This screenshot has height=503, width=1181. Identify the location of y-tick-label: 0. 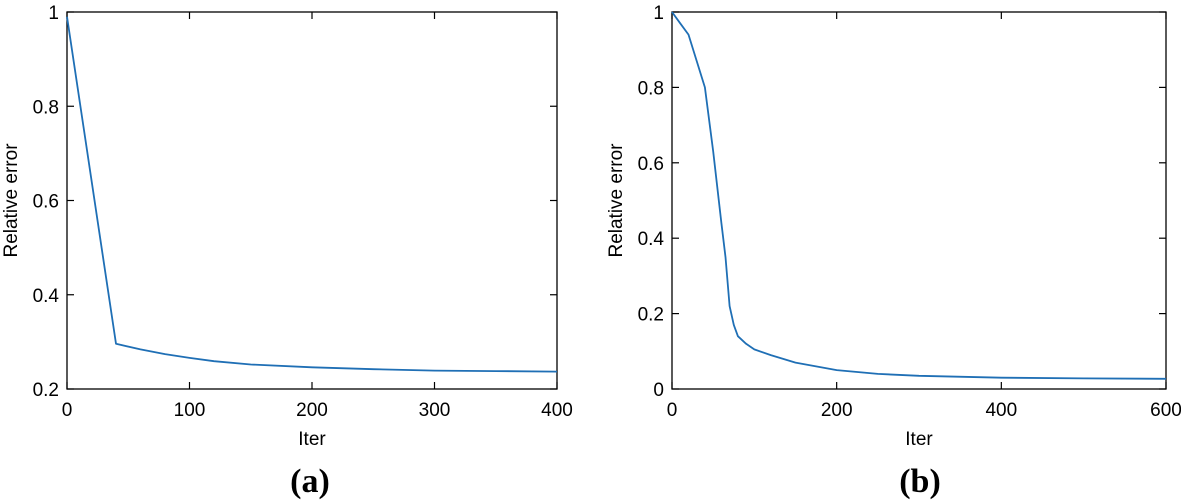
(658, 390).